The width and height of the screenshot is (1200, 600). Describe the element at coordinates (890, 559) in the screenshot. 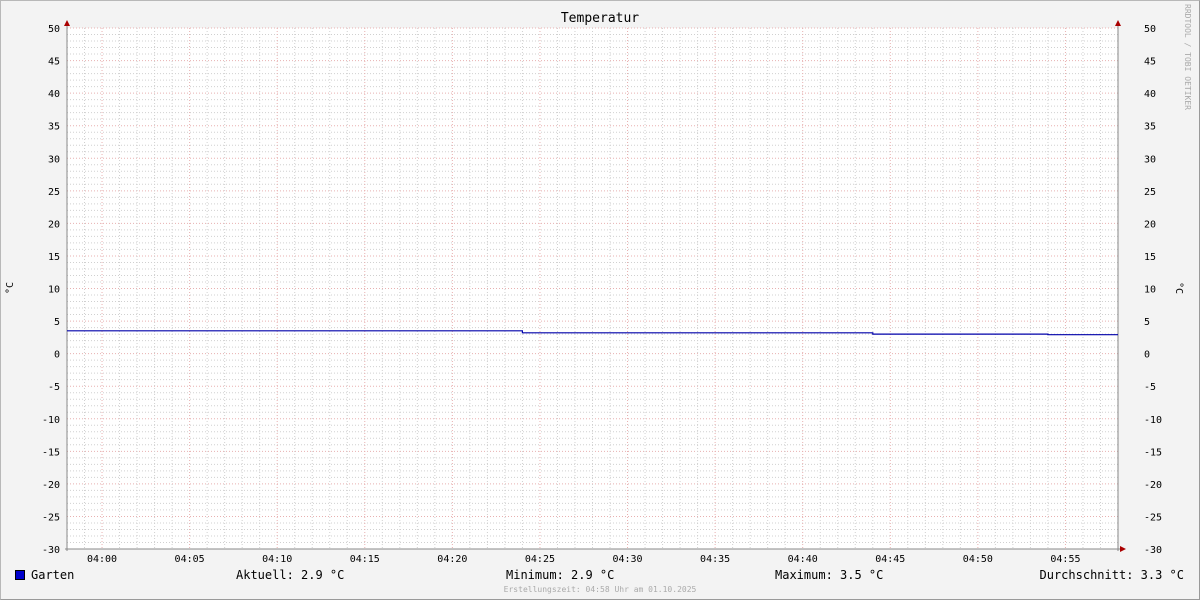

I see `x-tick-label: 04:45` at that location.